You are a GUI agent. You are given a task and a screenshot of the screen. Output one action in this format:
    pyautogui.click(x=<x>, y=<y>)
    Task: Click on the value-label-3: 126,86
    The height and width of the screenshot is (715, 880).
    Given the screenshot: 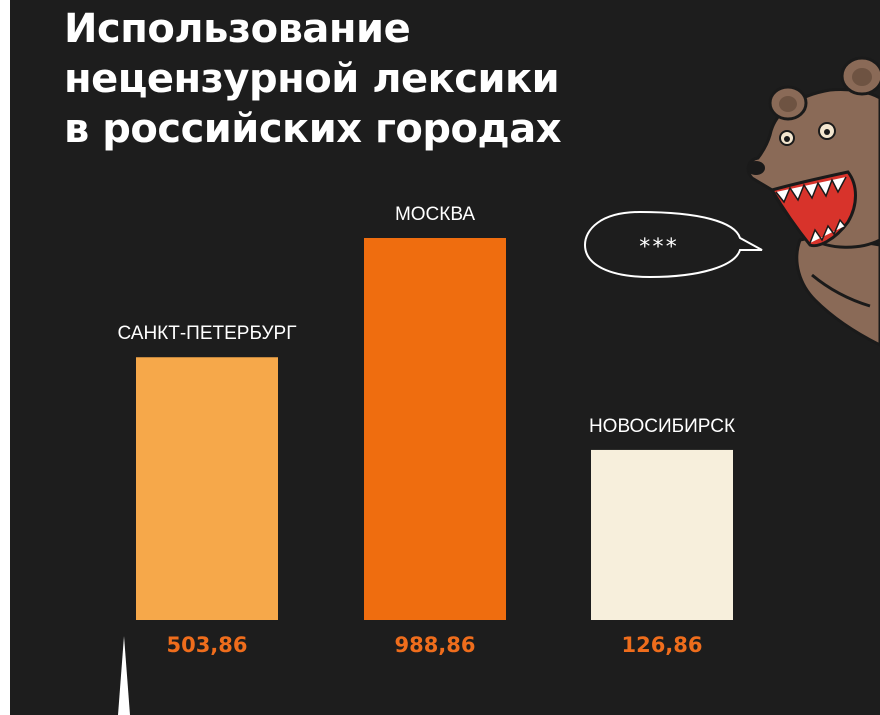 What is the action you would take?
    pyautogui.click(x=661, y=645)
    